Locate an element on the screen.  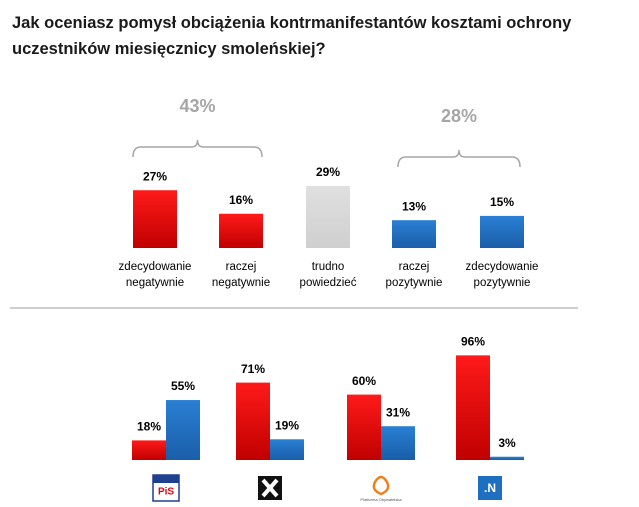
category-label: powiedzieć is located at coordinates (328, 283).